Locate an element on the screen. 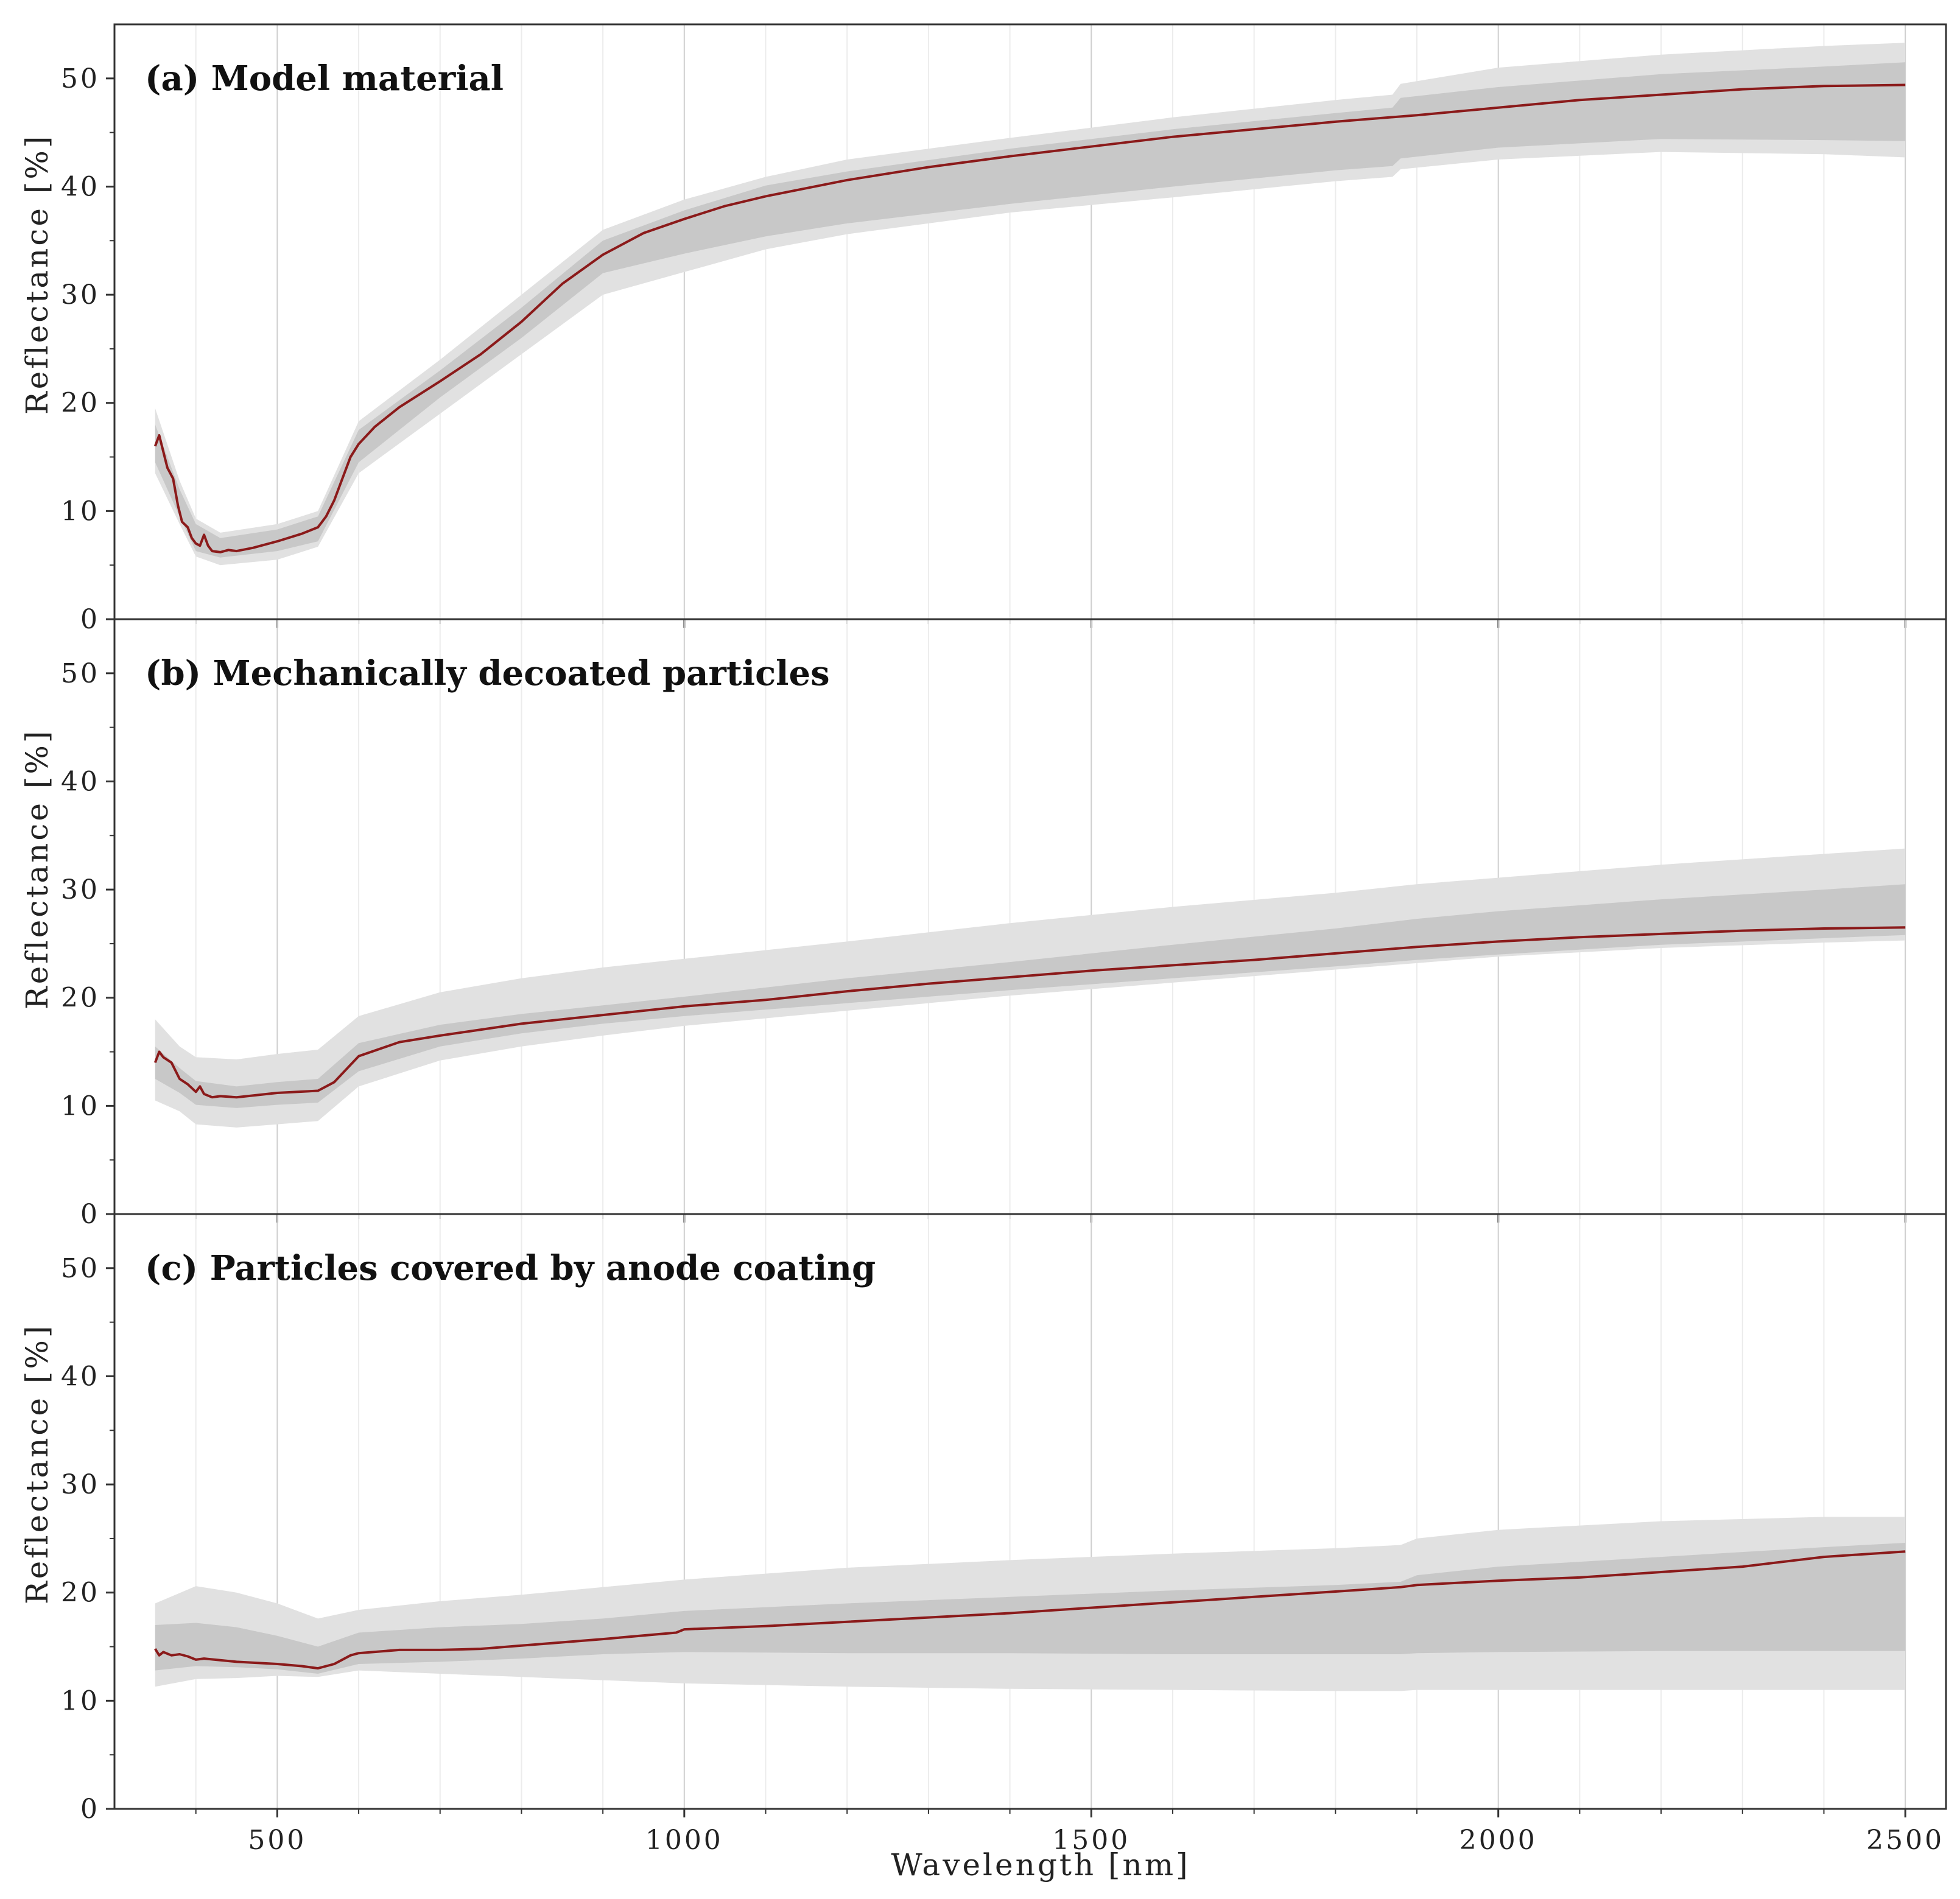 The width and height of the screenshot is (1960, 1899). inner-band is located at coordinates (1030, 996).